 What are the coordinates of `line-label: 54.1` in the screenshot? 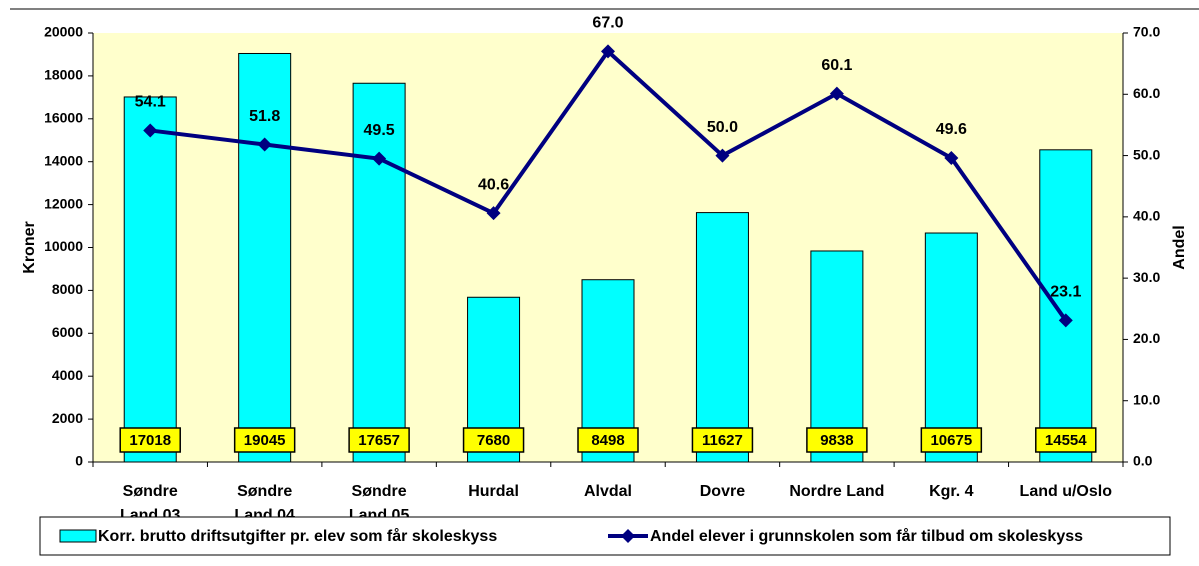 It's located at (150, 102).